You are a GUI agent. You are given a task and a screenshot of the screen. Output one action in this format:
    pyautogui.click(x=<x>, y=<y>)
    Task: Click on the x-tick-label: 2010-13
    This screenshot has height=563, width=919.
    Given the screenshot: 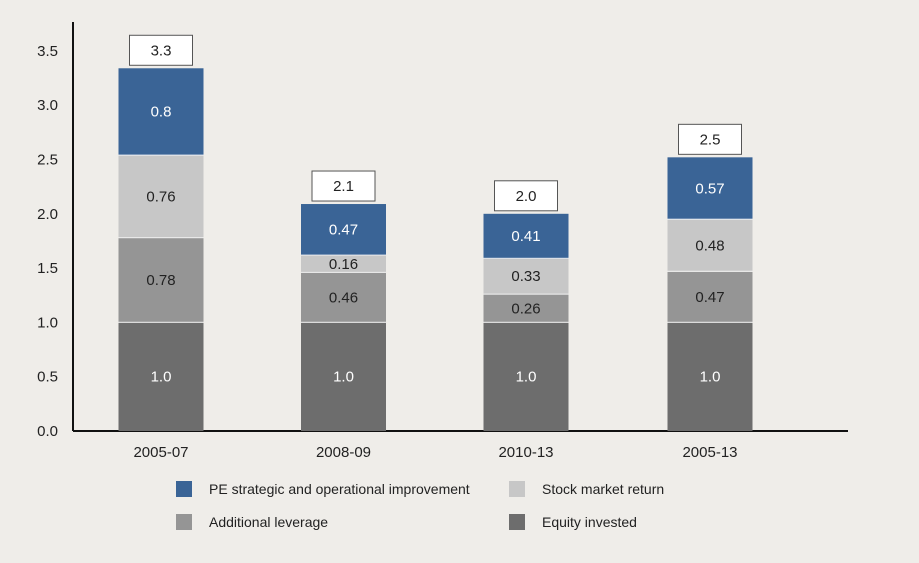 What is the action you would take?
    pyautogui.click(x=525, y=452)
    